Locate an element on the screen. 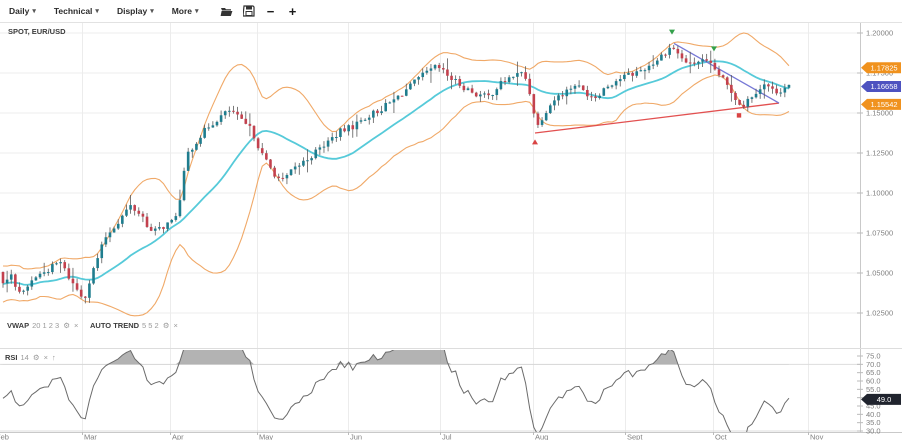 The image size is (902, 440). svg-text: Mar is located at coordinates (90, 436).